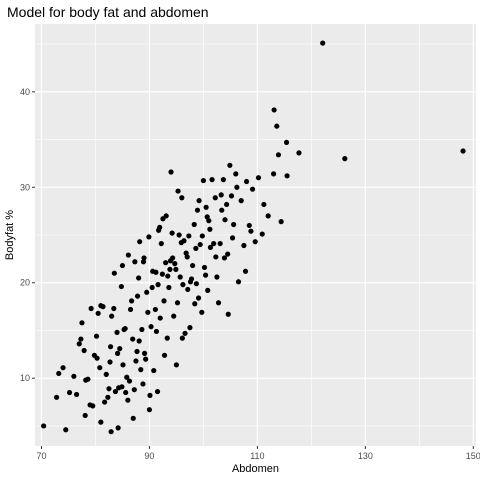 This screenshot has width=480, height=480. Describe the element at coordinates (149, 456) in the screenshot. I see `x-tick-label: 90` at that location.